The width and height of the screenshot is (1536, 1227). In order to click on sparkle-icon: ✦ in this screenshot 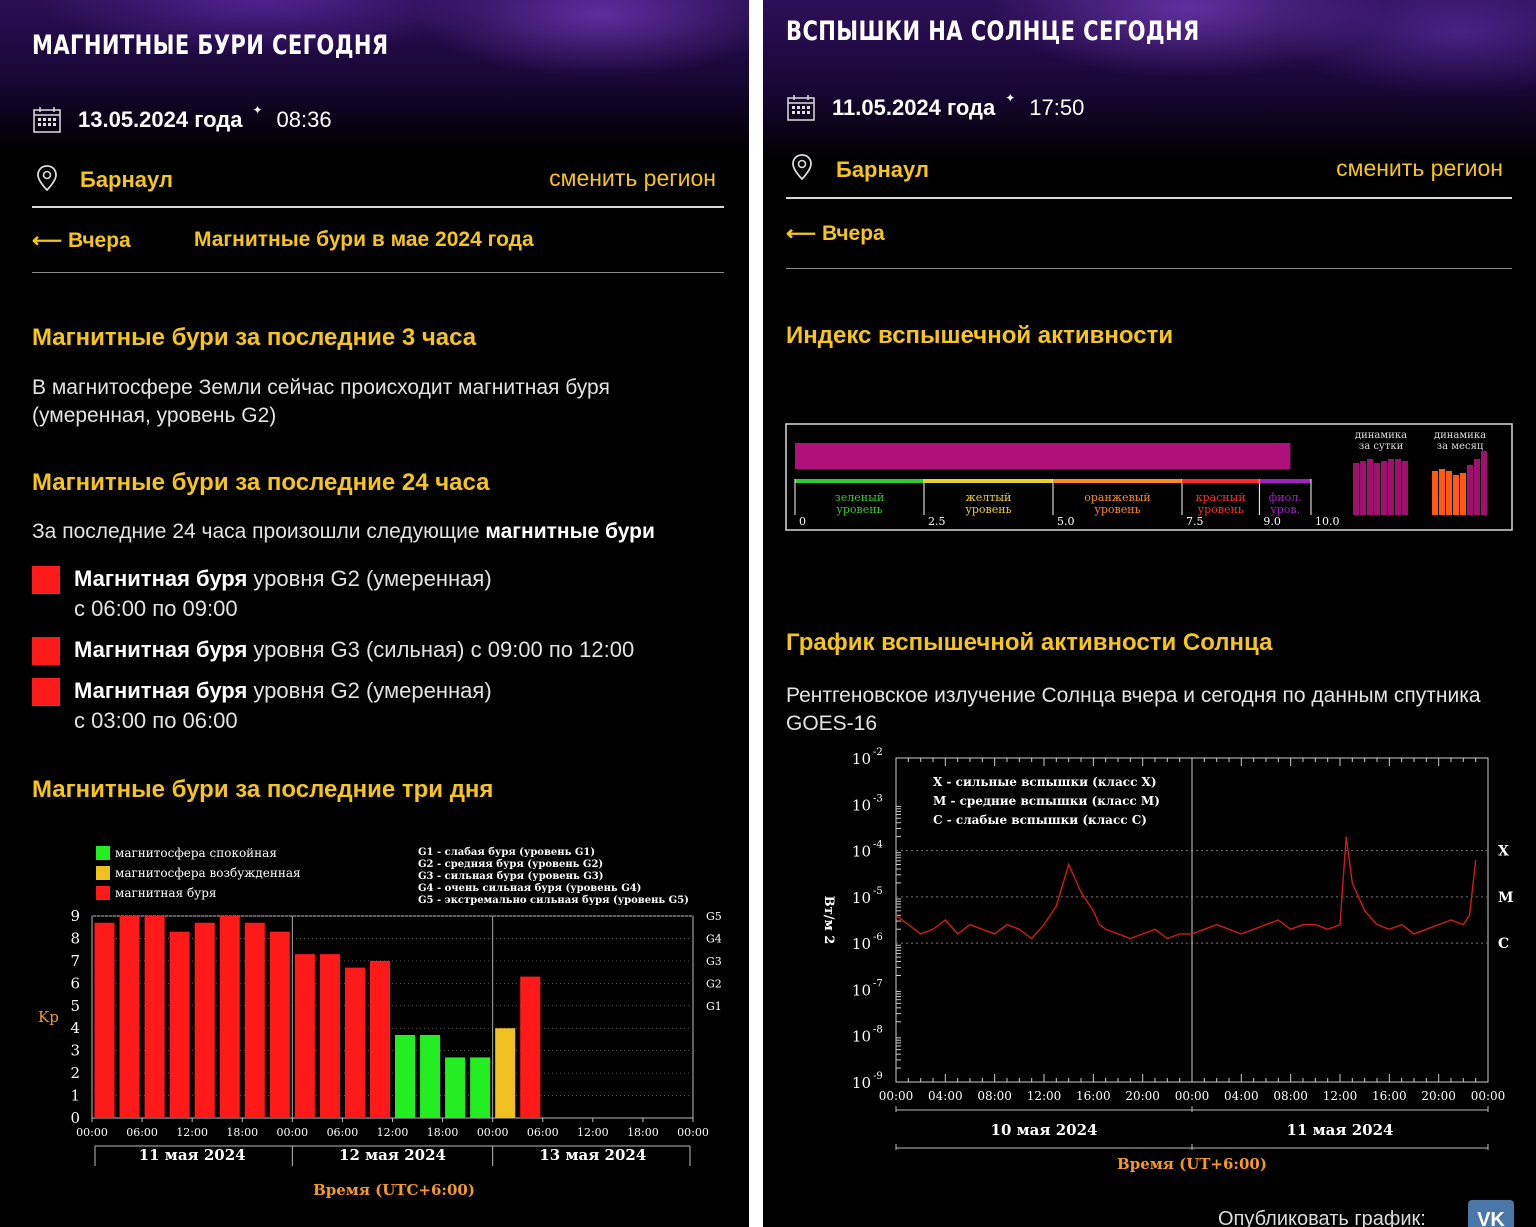, I will do `click(1010, 98)`.